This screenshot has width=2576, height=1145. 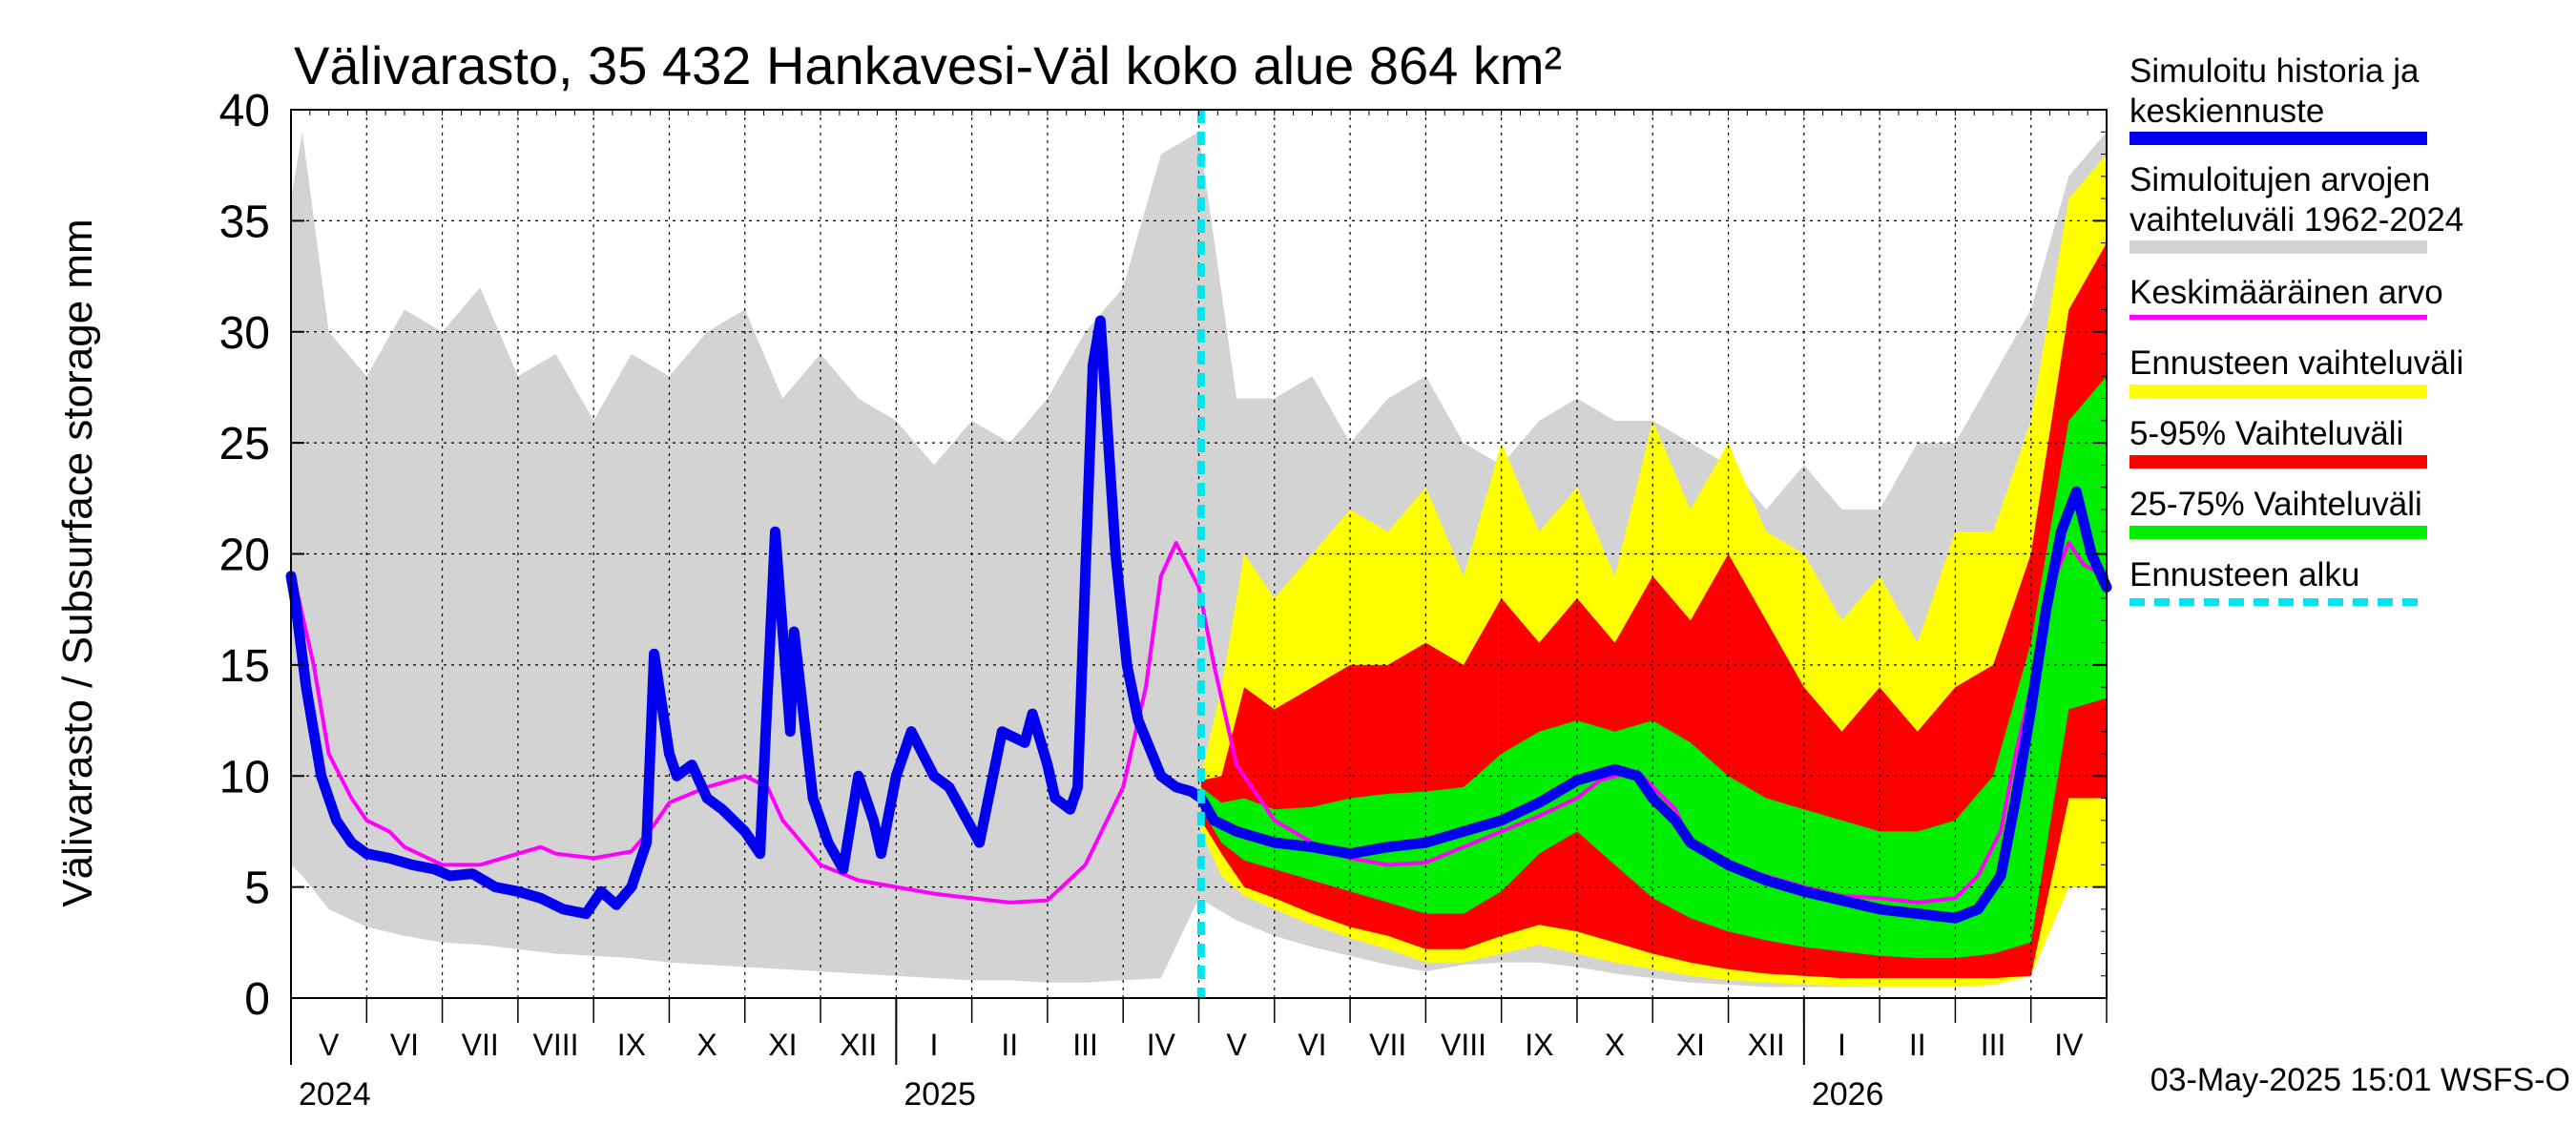 What do you see at coordinates (940, 1094) in the screenshot?
I see `year-label: 2025` at bounding box center [940, 1094].